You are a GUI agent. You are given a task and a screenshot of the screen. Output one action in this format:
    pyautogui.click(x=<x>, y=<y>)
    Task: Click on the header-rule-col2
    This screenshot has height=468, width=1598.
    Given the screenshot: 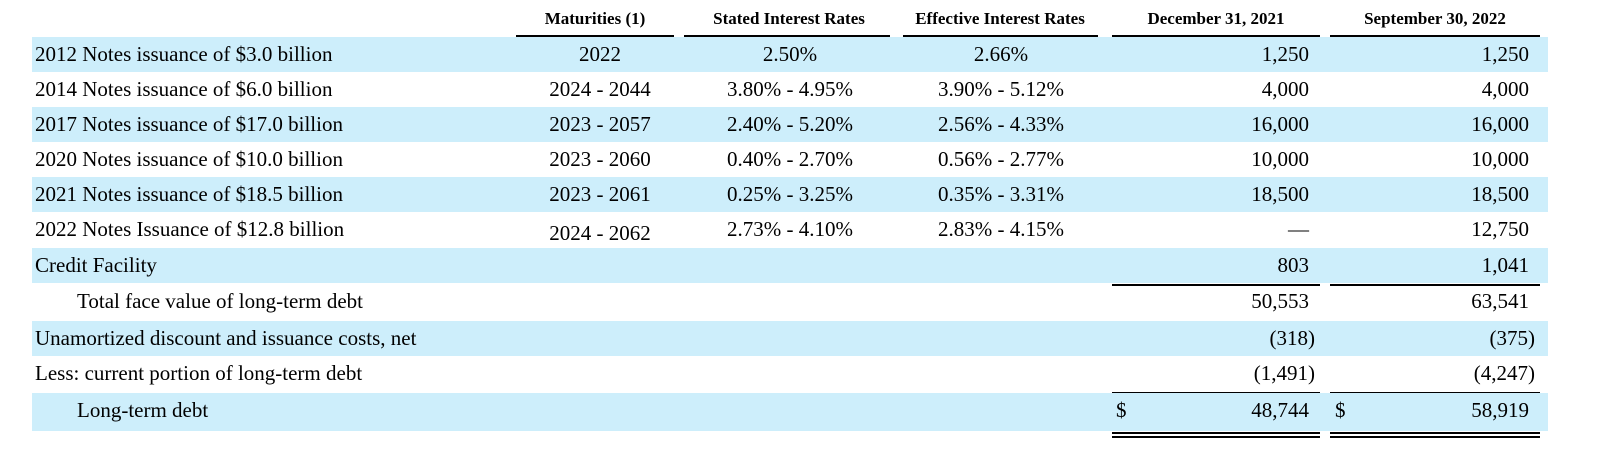 What is the action you would take?
    pyautogui.click(x=1435, y=36)
    